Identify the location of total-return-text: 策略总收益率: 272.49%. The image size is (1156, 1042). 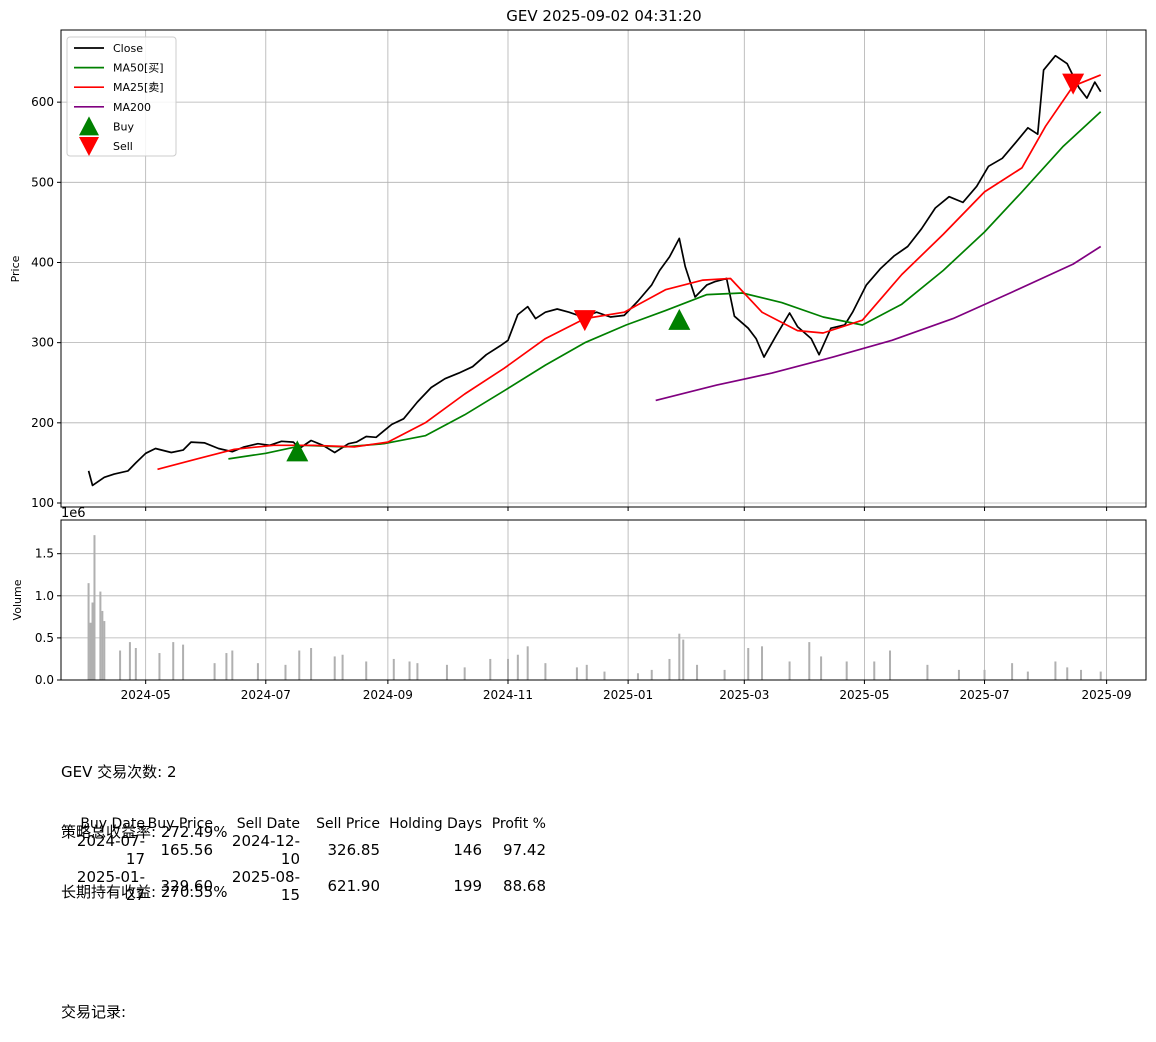
(144, 832).